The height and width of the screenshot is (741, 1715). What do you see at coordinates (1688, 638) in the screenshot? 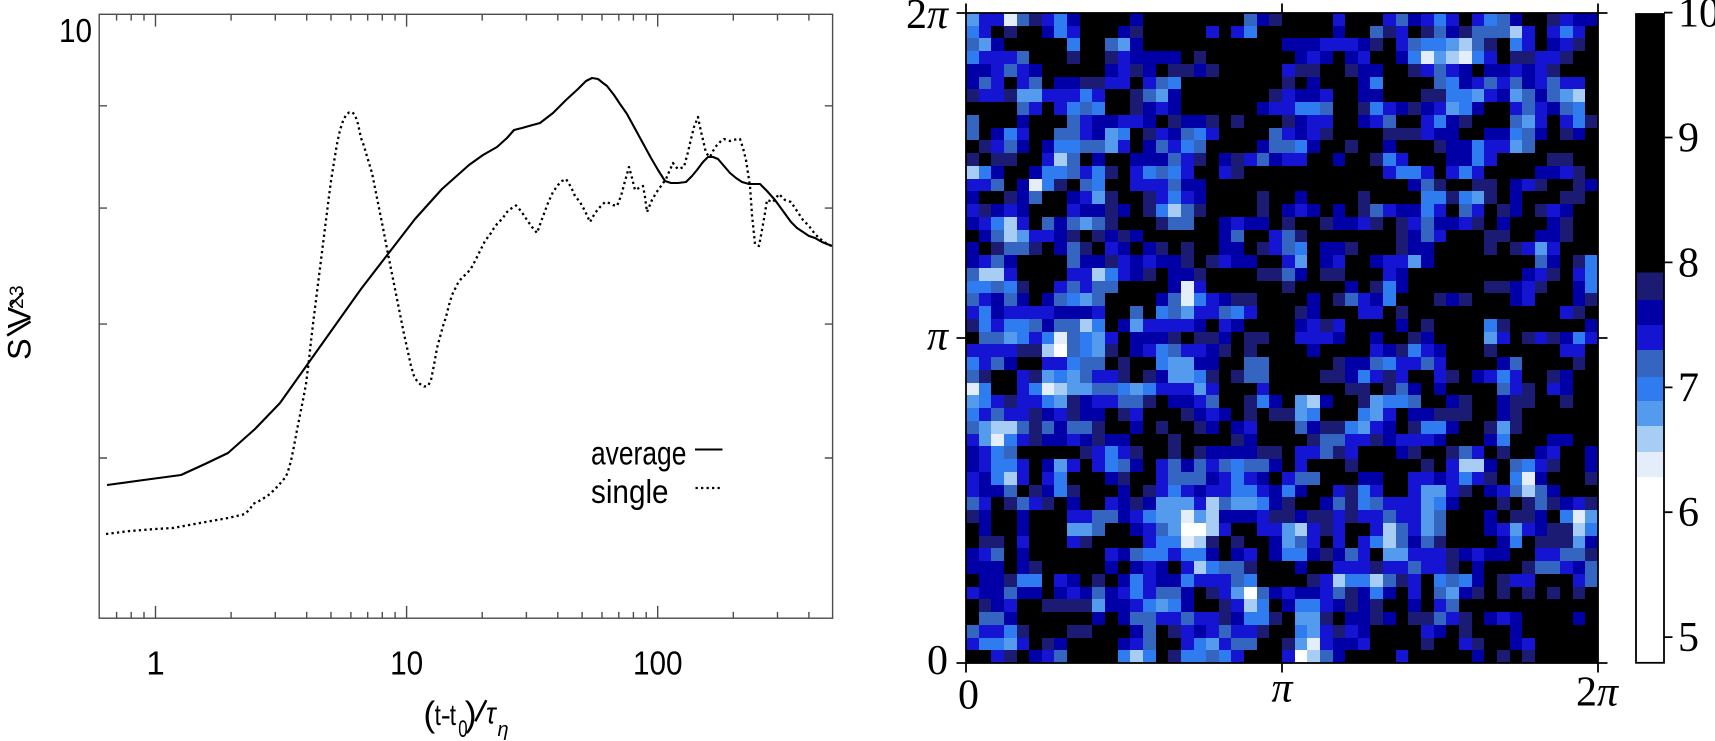
I see `svg-text: 5` at bounding box center [1688, 638].